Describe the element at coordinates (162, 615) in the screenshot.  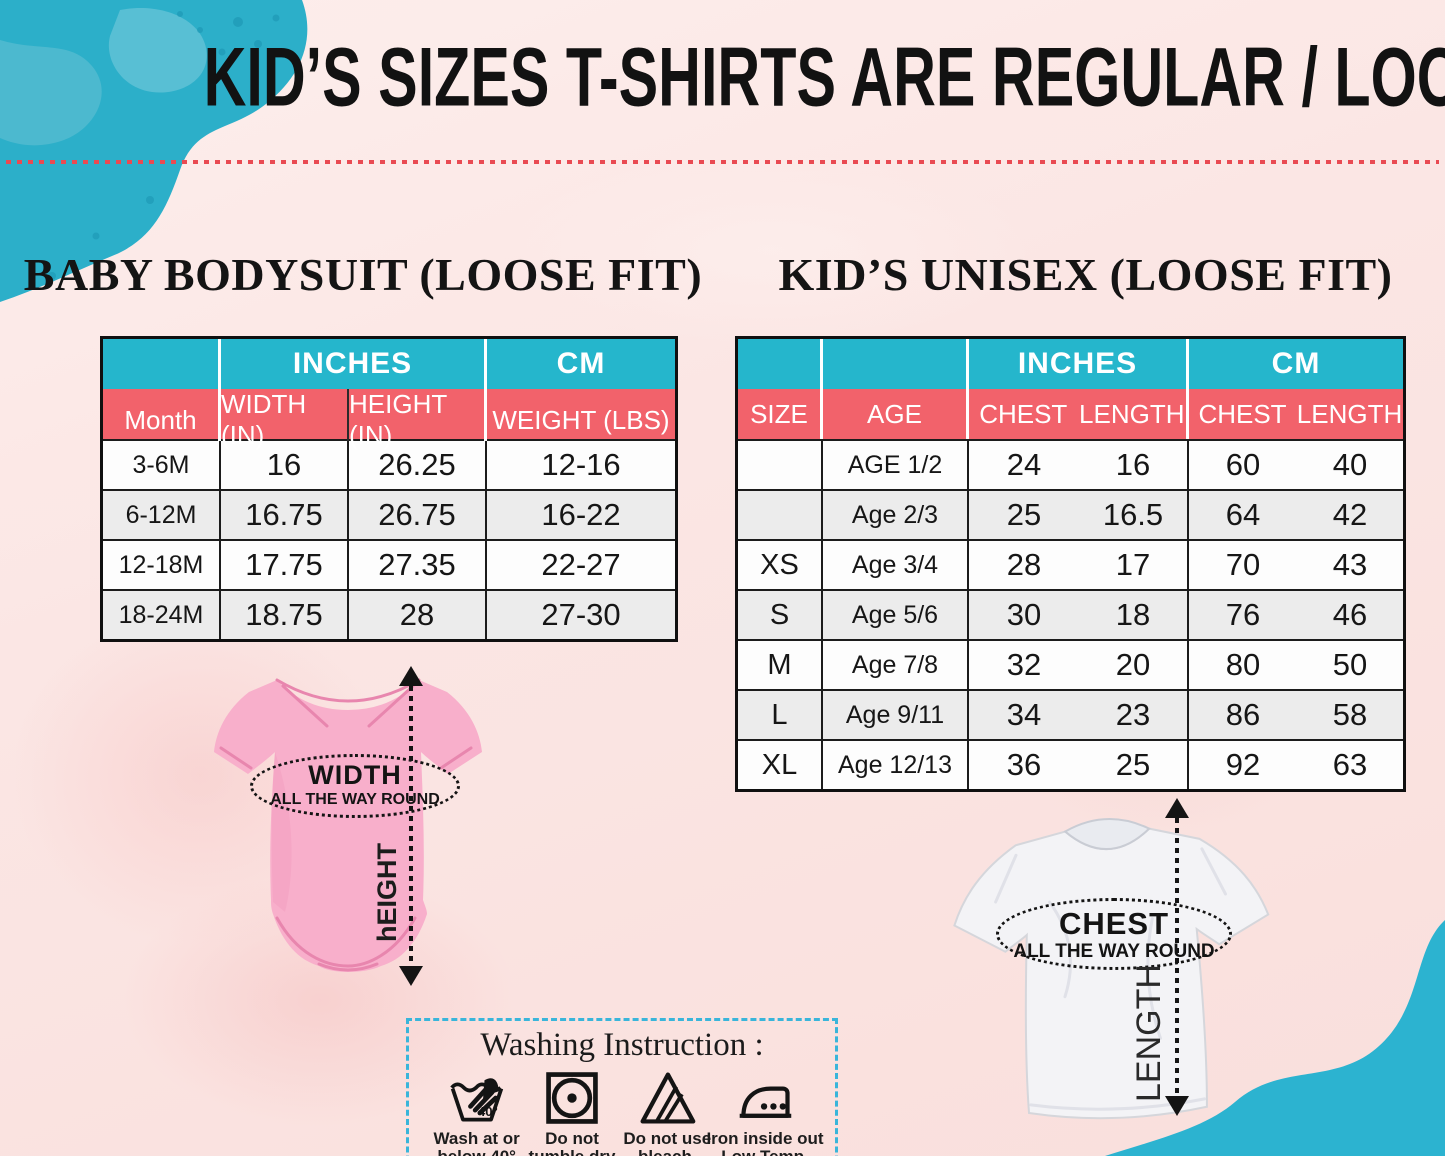
I see `cell: 18-24M` at that location.